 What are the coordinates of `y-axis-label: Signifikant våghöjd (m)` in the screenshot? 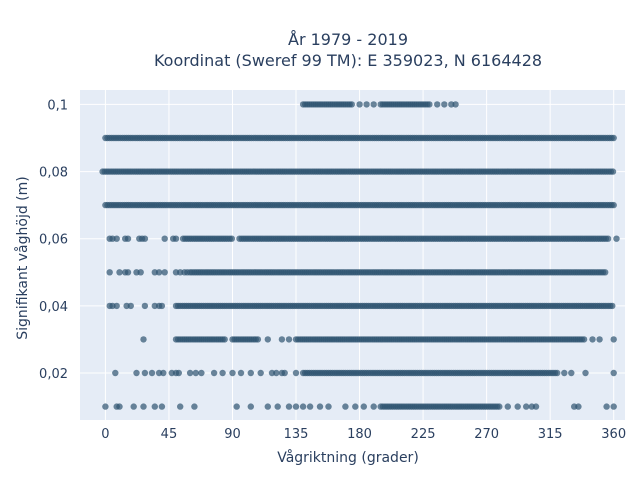 It's located at (22, 257).